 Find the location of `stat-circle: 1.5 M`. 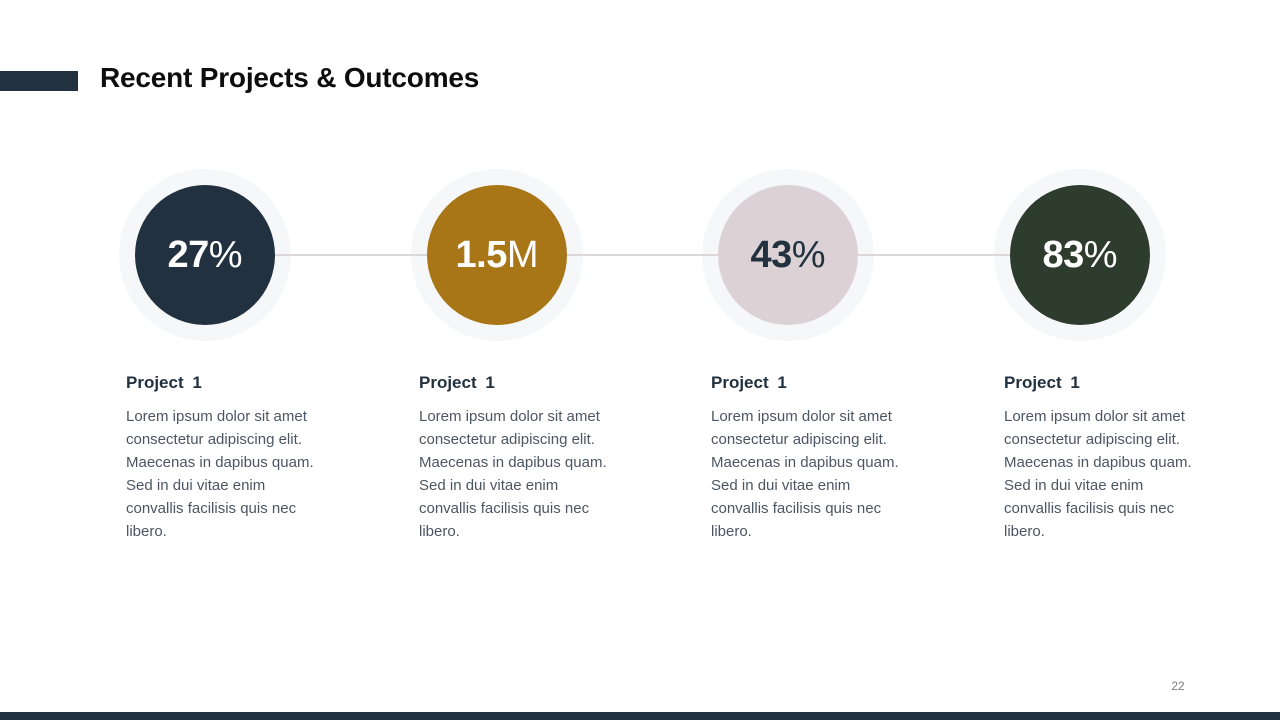

stat-circle: 1.5 M is located at coordinates (497, 255).